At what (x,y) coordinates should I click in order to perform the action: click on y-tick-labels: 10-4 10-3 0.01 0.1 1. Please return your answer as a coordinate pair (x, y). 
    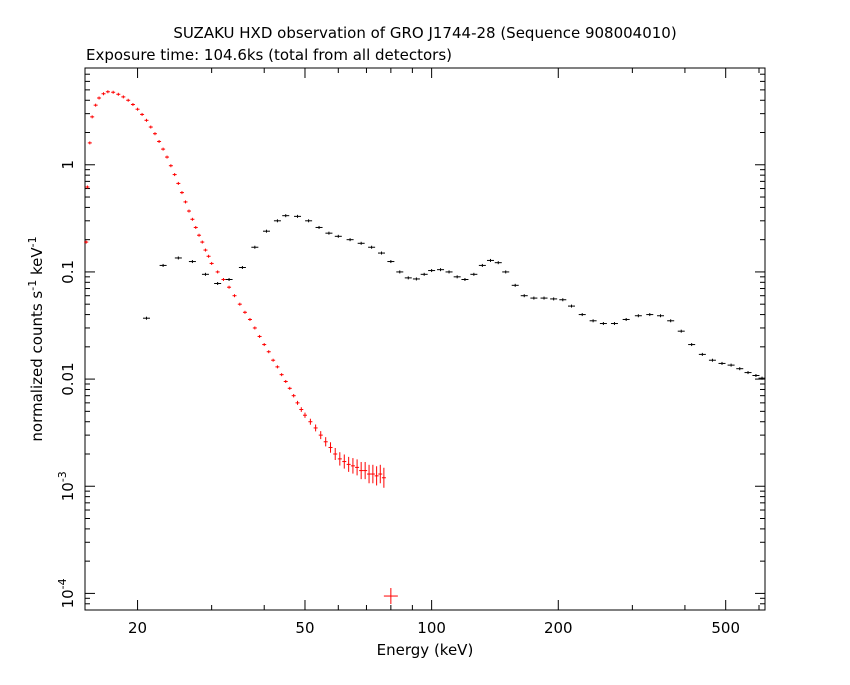
    Looking at the image, I should click on (66, 384).